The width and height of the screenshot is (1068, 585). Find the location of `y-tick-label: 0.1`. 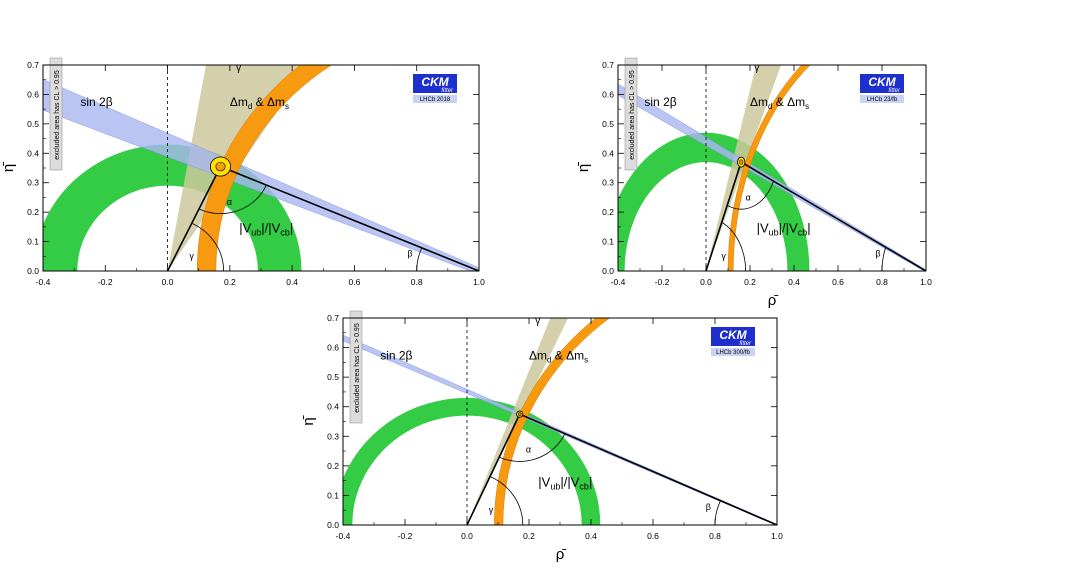

y-tick-label: 0.1 is located at coordinates (33, 242).